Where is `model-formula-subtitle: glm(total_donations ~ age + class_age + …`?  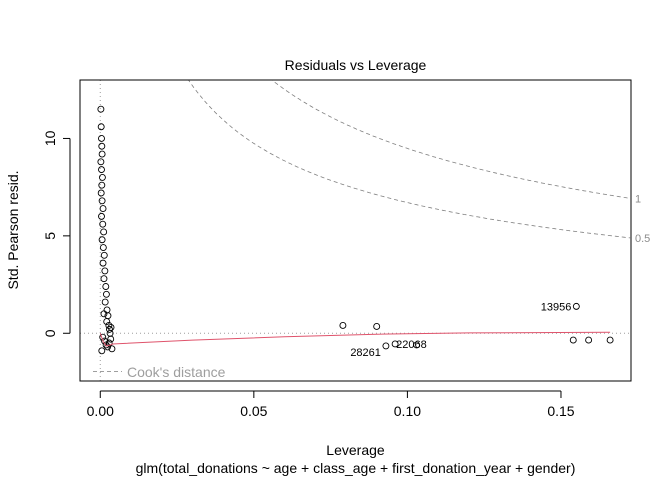
model-formula-subtitle: glm(total_donations ~ age + class_age + … is located at coordinates (356, 468).